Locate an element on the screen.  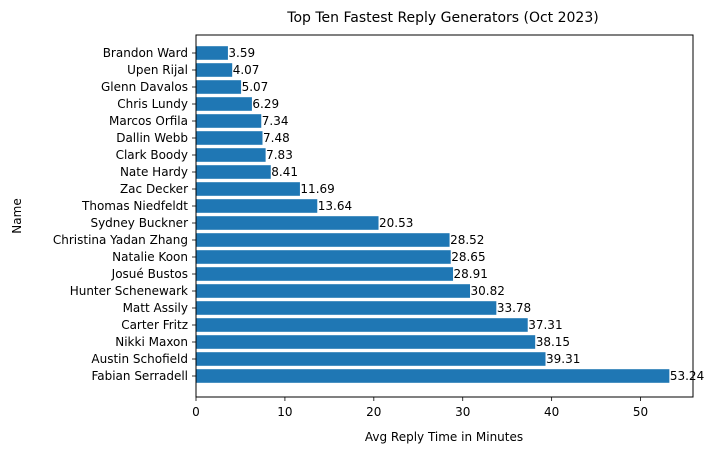
x-tick-label: 50 is located at coordinates (640, 412).